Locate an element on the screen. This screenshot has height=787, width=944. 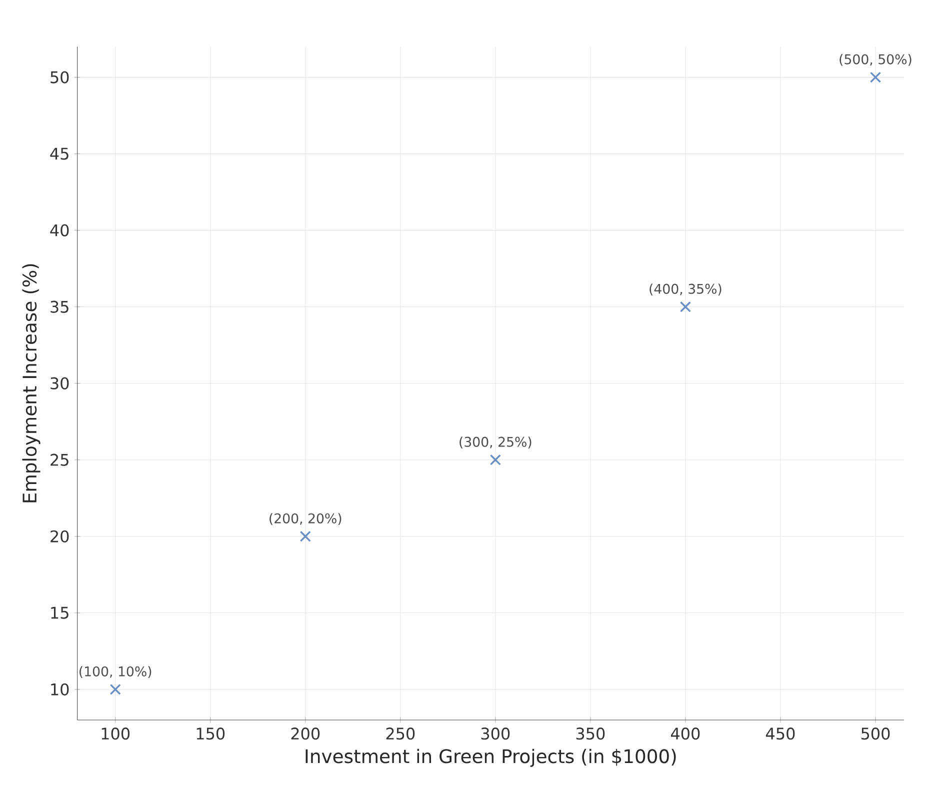
annotation: (500, 50%) is located at coordinates (876, 60).